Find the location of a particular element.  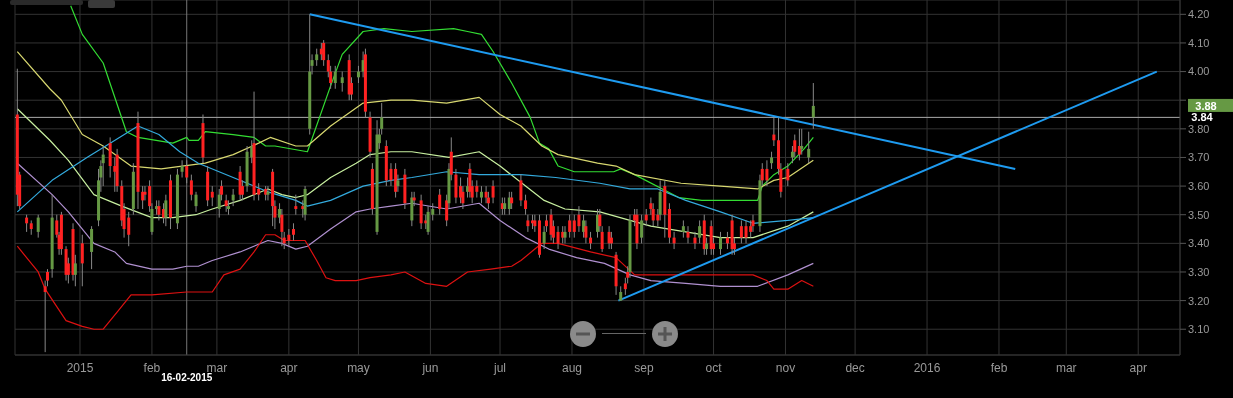

y-tick-label: 4.10 is located at coordinates (1199, 42).